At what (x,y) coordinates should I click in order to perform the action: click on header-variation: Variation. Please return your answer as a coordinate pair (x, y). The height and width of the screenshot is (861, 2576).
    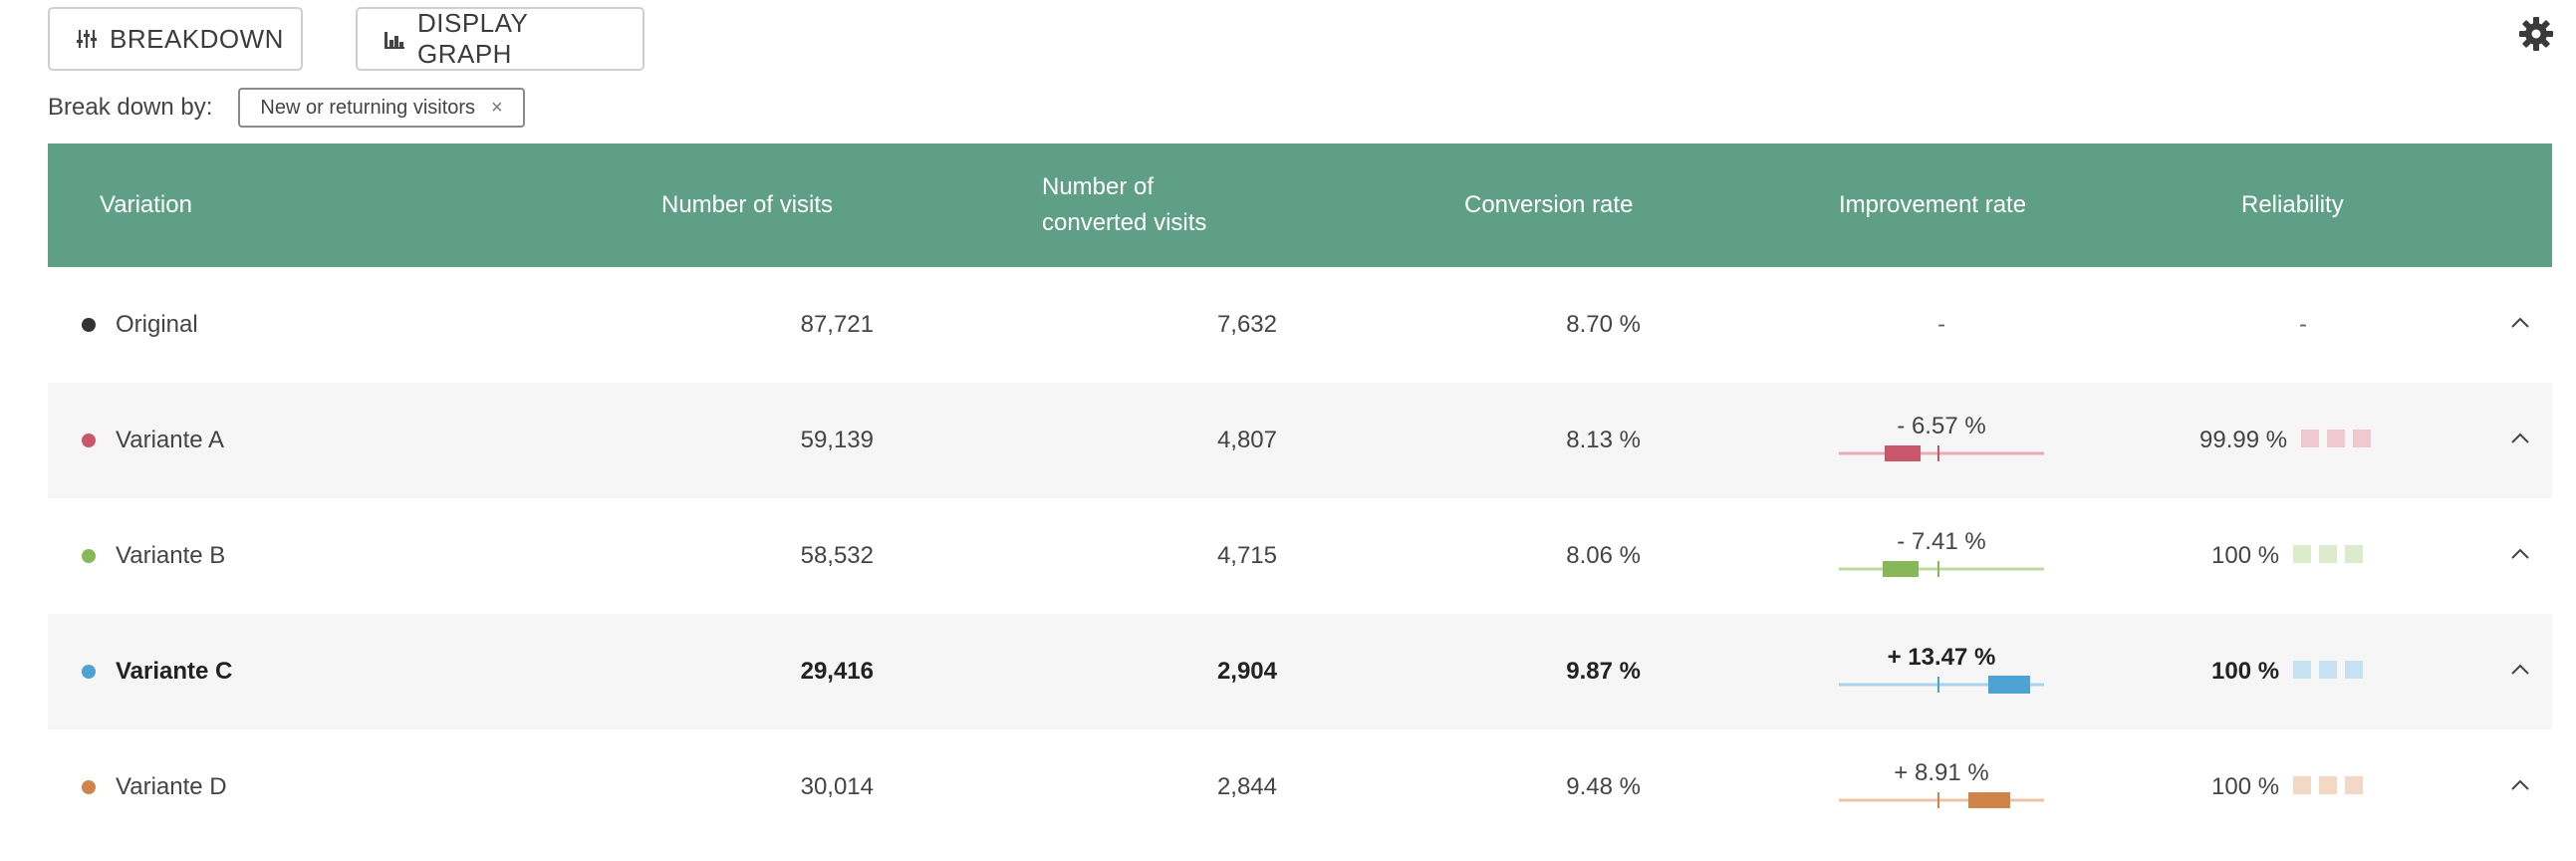
    Looking at the image, I should click on (146, 204).